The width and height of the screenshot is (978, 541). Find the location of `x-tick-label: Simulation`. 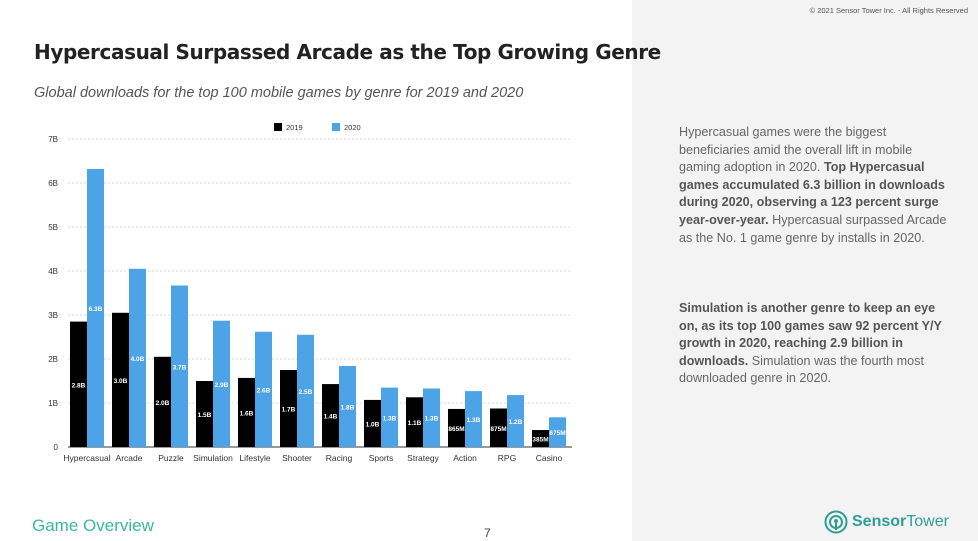

x-tick-label: Simulation is located at coordinates (213, 458).